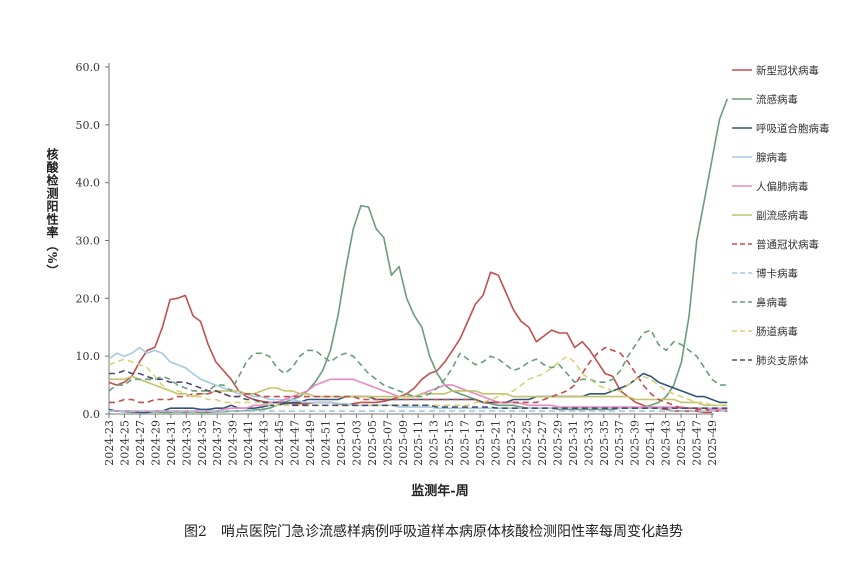 This screenshot has width=867, height=565. Describe the element at coordinates (124, 443) in the screenshot. I see `x-tick-label: 2024-25` at that location.